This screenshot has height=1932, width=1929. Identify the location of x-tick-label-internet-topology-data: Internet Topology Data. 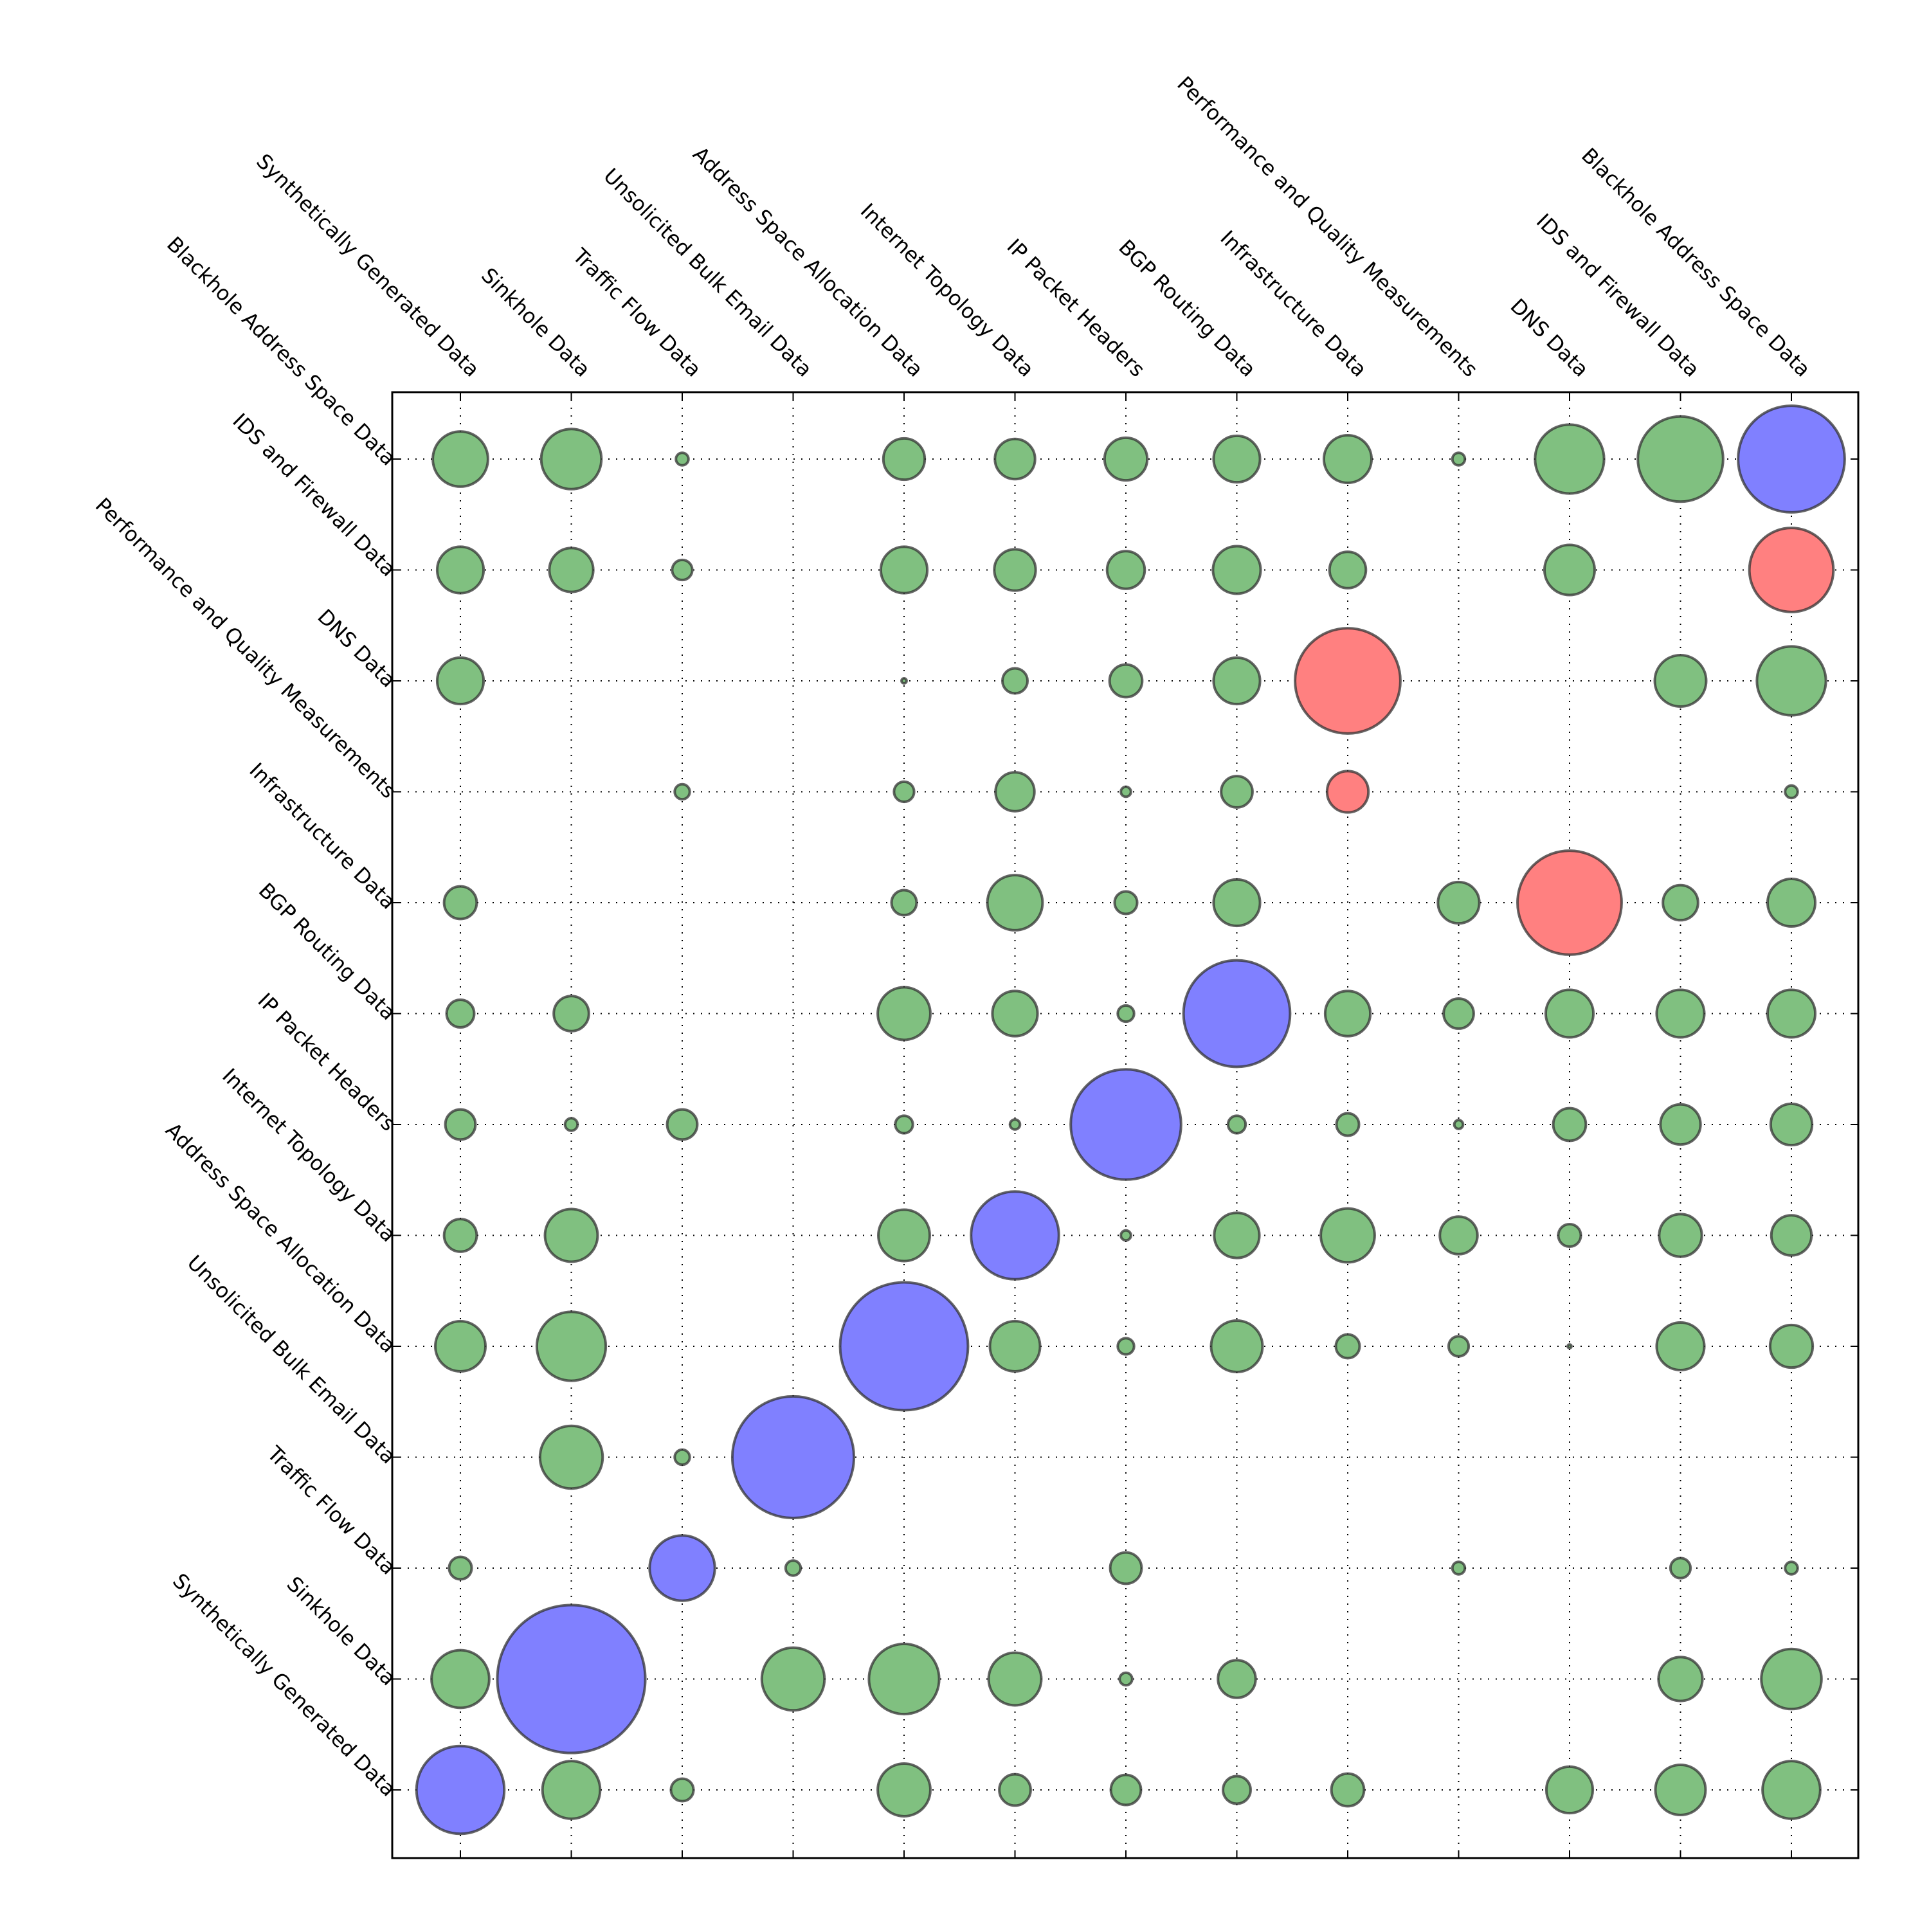
(947, 290).